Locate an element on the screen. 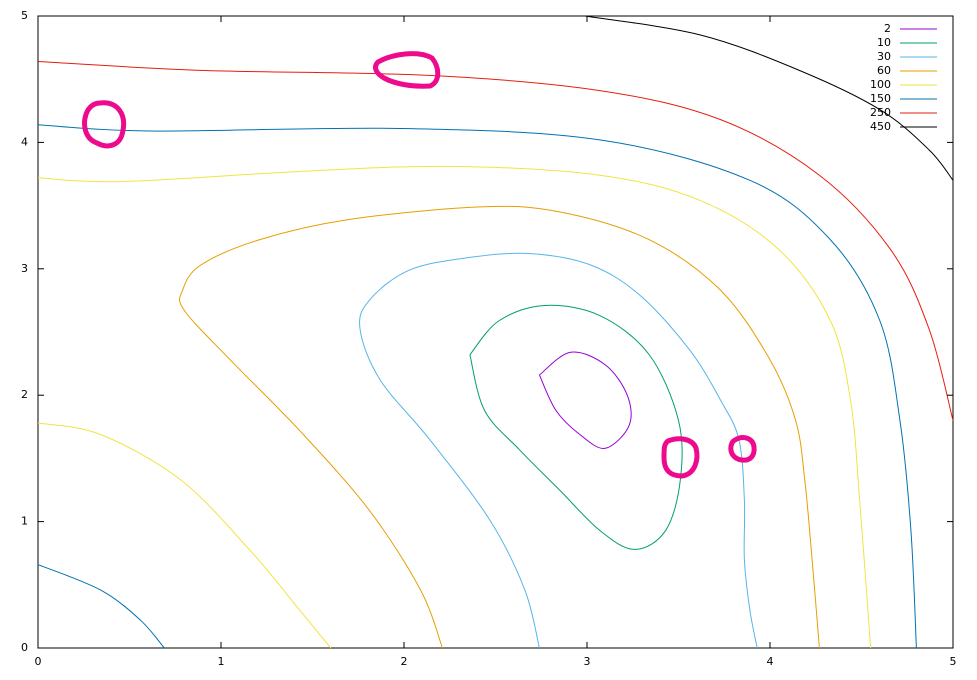 This screenshot has height=680, width=977. x-tick-label: 0 is located at coordinates (38, 661).